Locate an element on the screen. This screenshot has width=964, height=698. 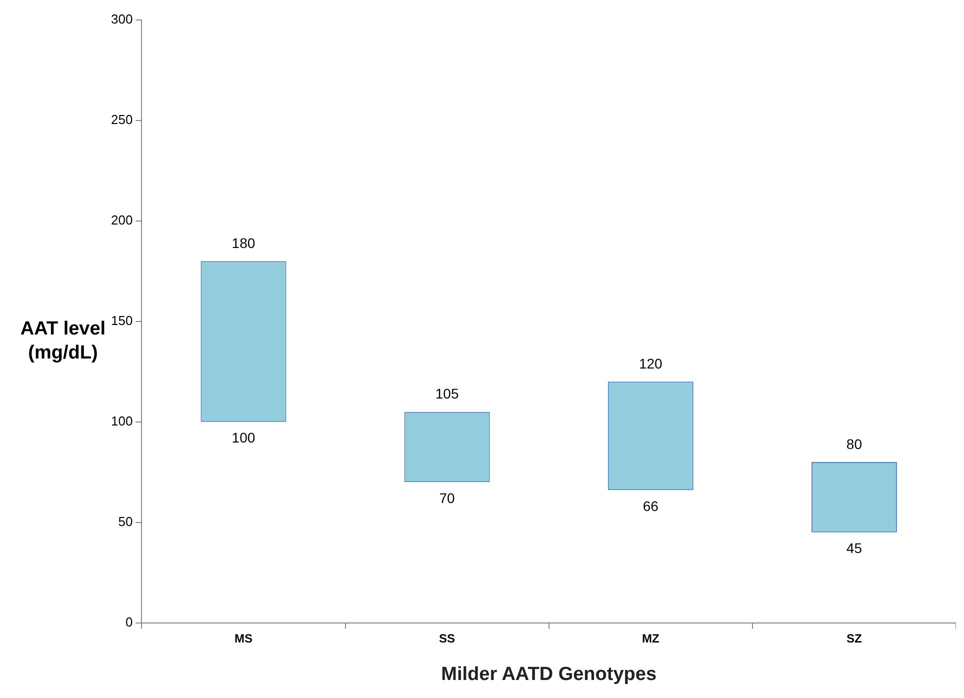
x-tick-label: SS is located at coordinates (447, 638).